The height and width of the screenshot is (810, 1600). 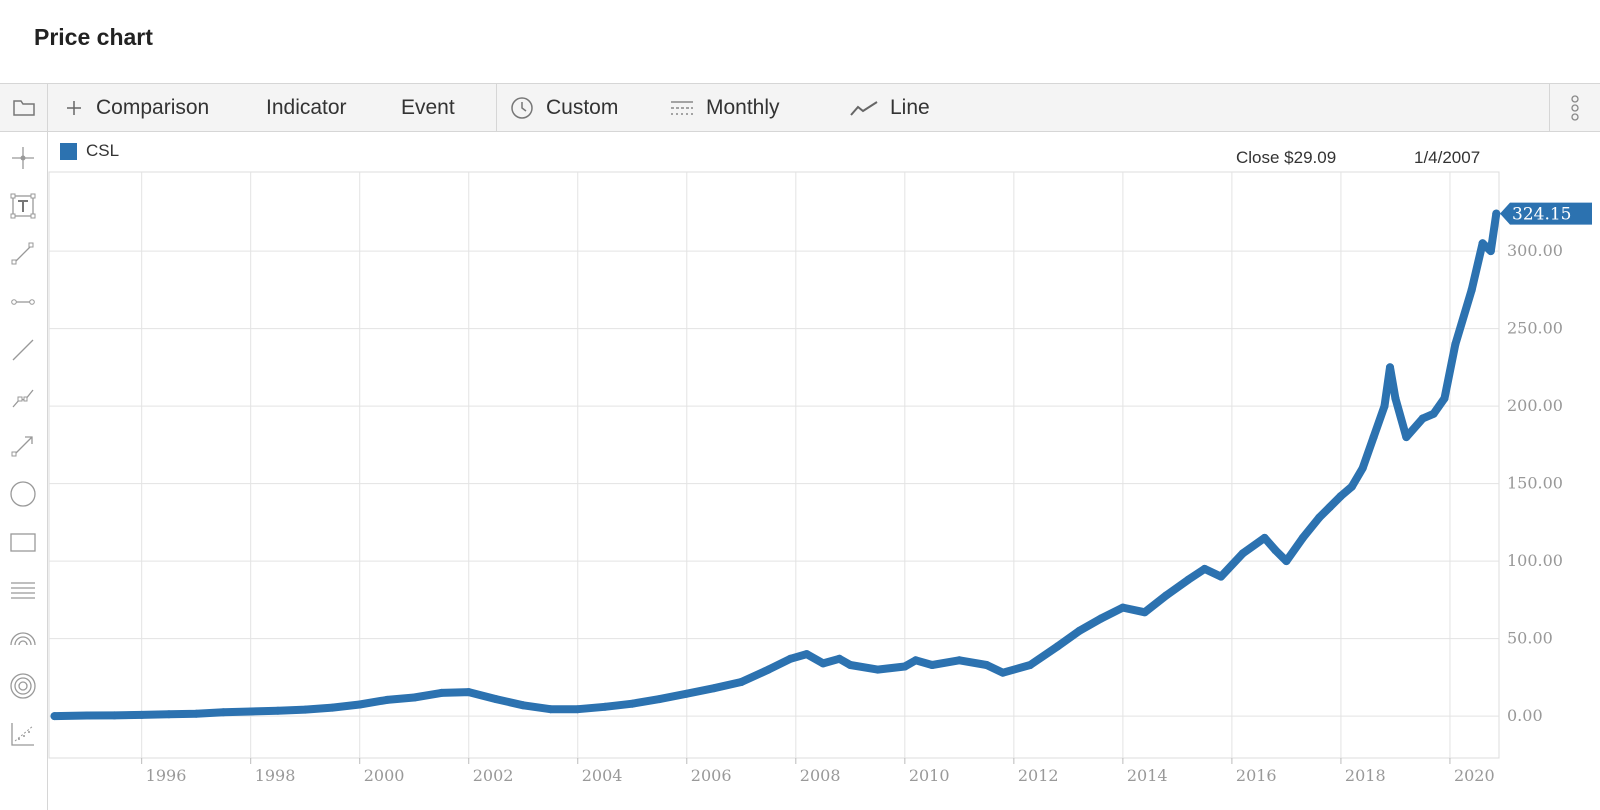 I want to click on straight-line-icon, so click(x=23, y=350).